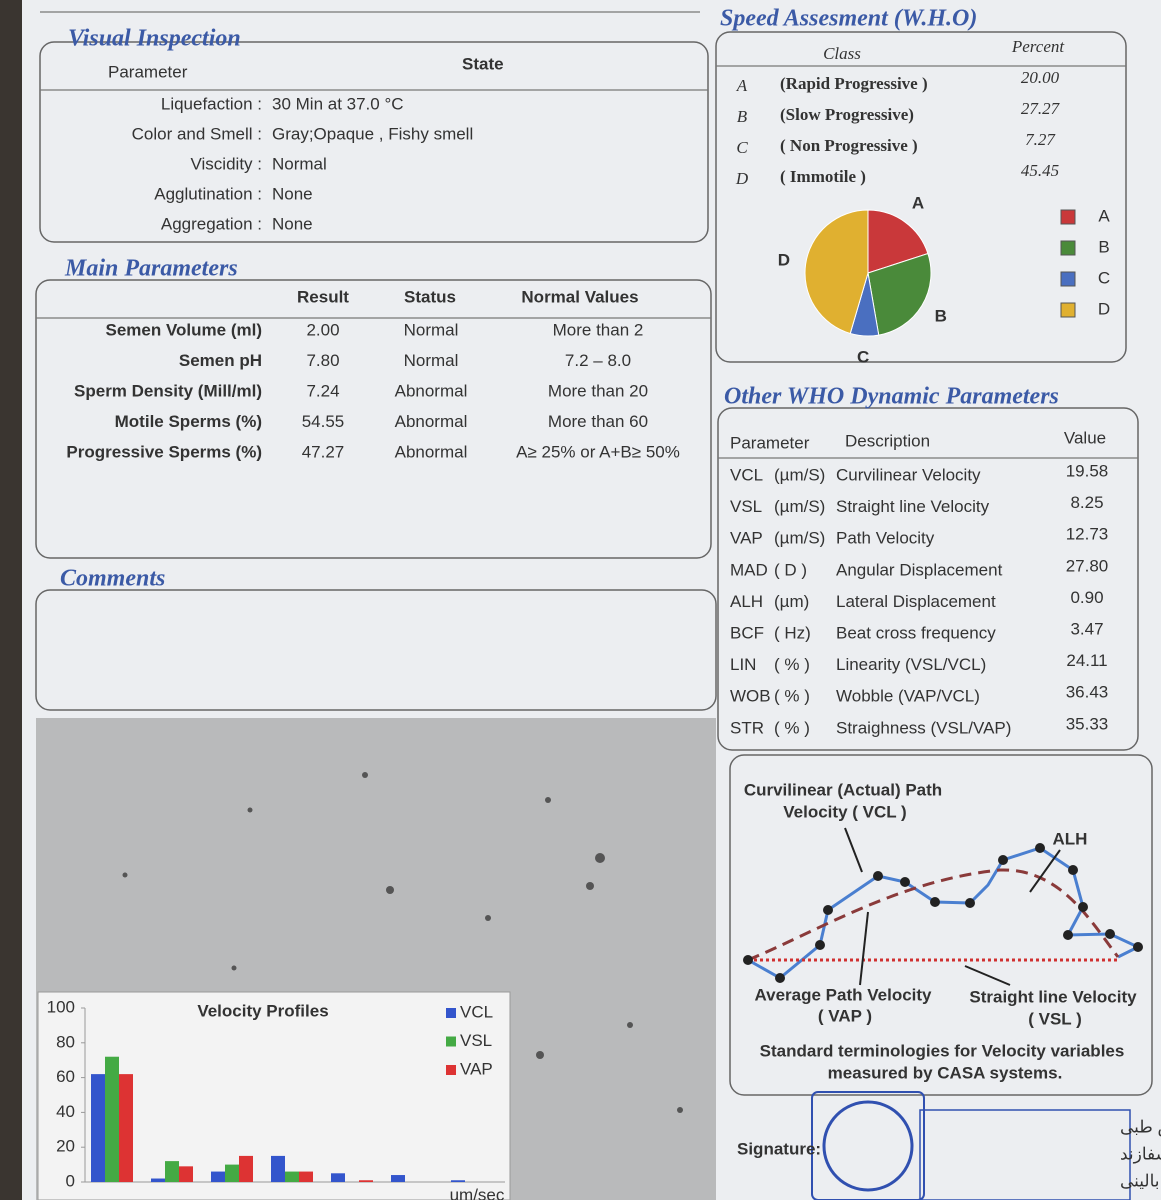  I want to click on section-title: Other WHO Dynamic Parameters, so click(891, 397).